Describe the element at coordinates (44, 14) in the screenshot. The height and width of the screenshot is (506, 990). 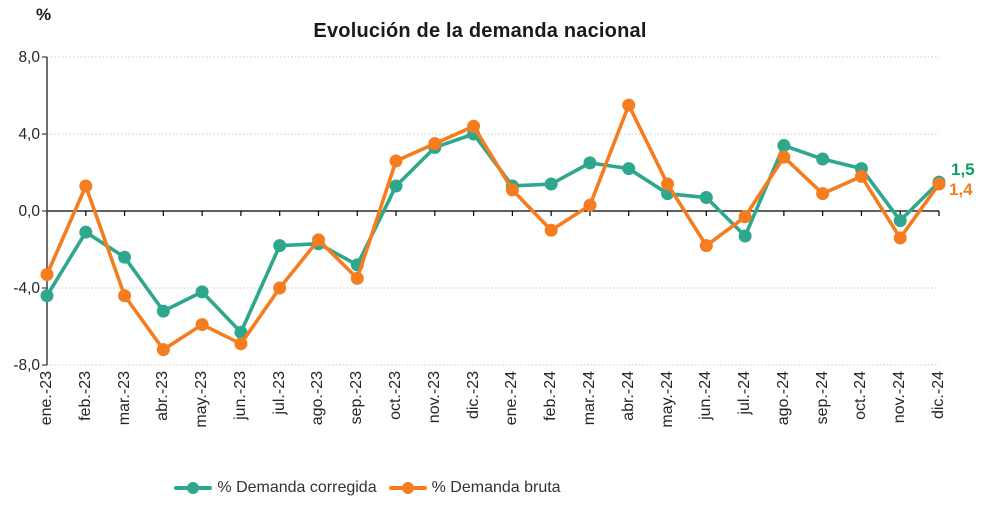
I see `y-axis-unit-label: %` at that location.